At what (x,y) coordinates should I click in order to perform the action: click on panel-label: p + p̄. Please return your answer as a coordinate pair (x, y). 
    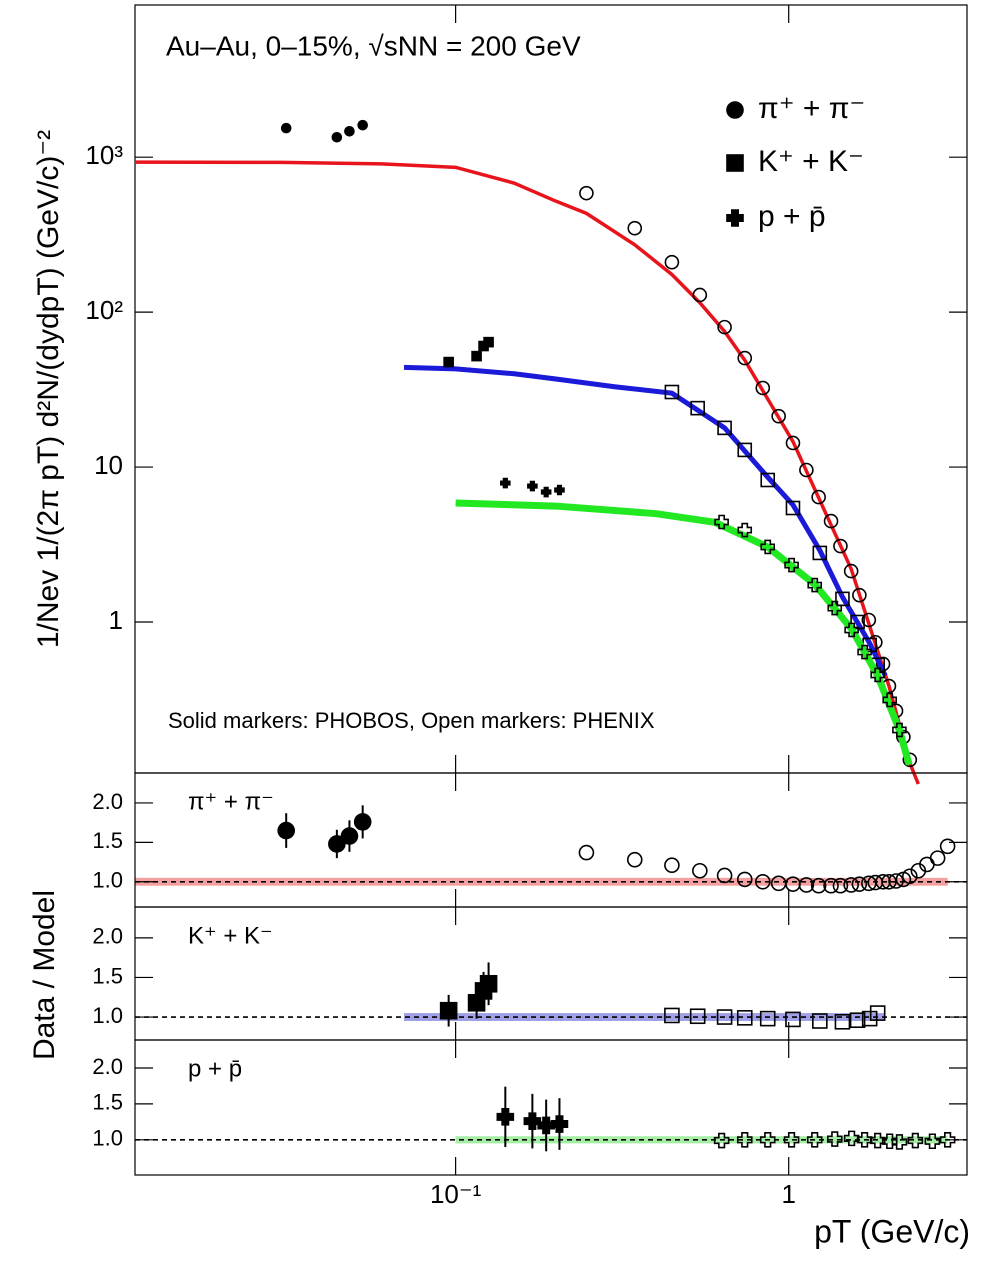
    Looking at the image, I should click on (215, 1068).